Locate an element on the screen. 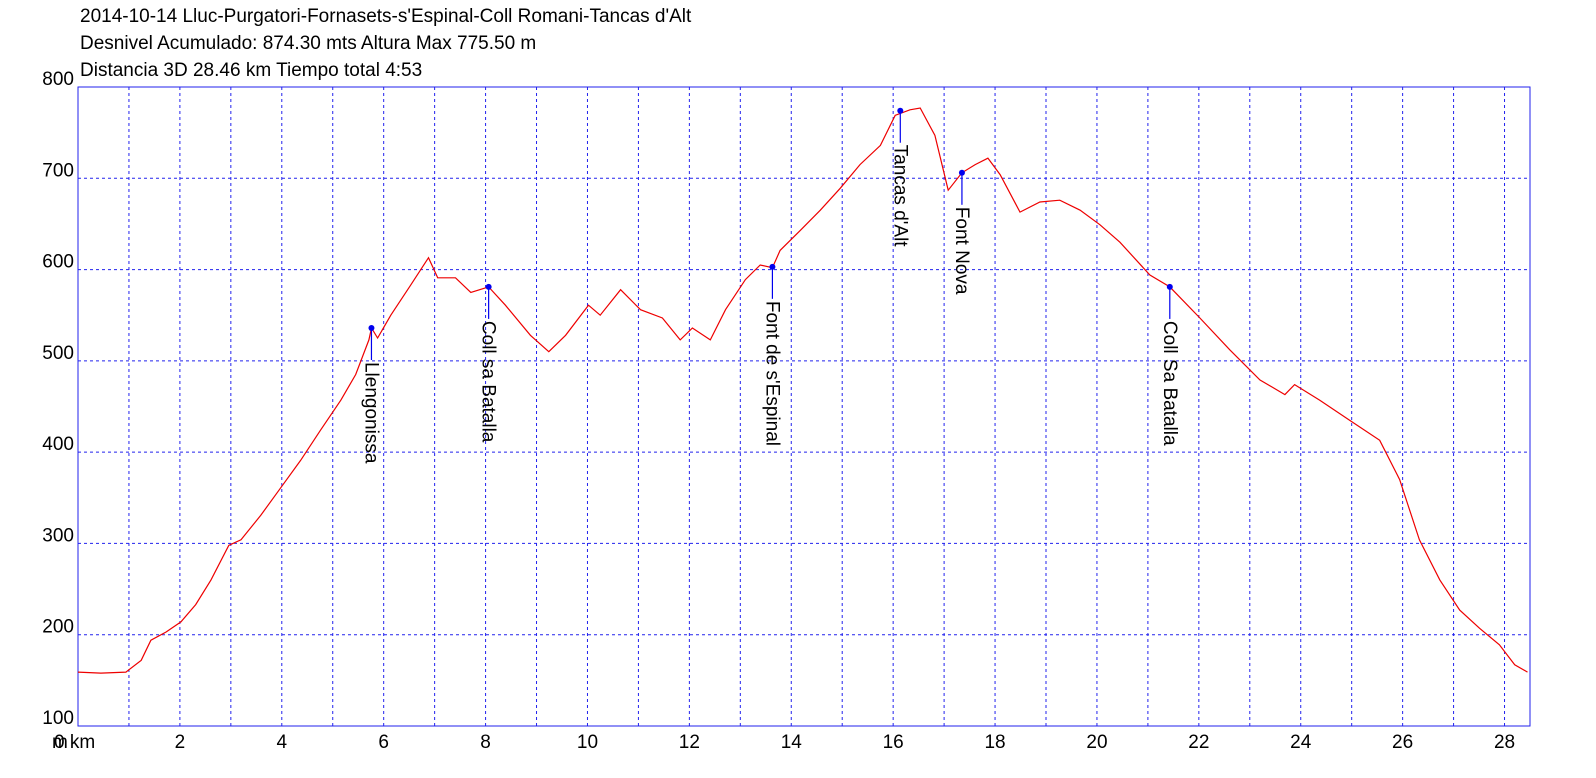  y-tick-label: 500 is located at coordinates (58, 353).